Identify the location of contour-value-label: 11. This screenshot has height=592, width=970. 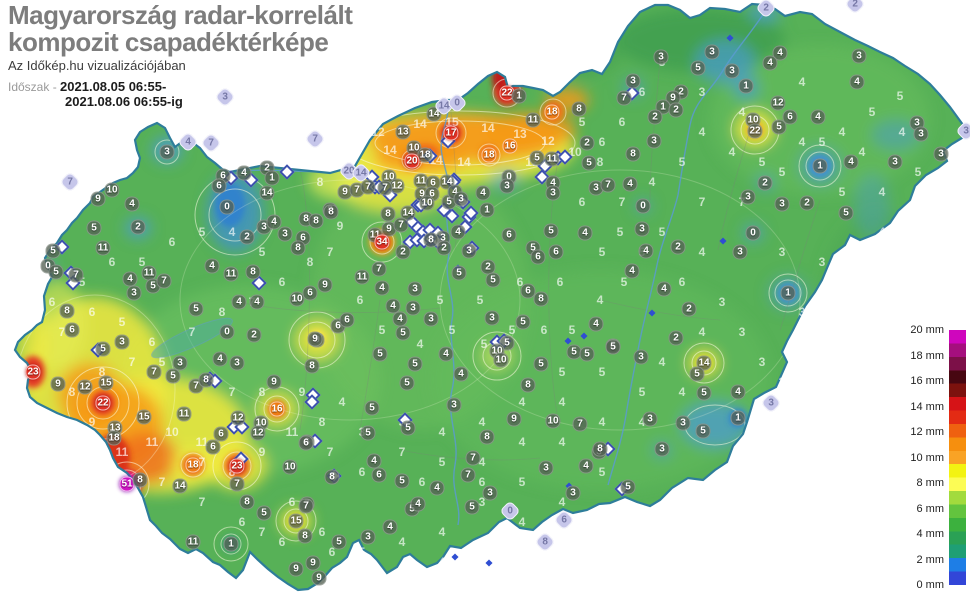
(352, 133).